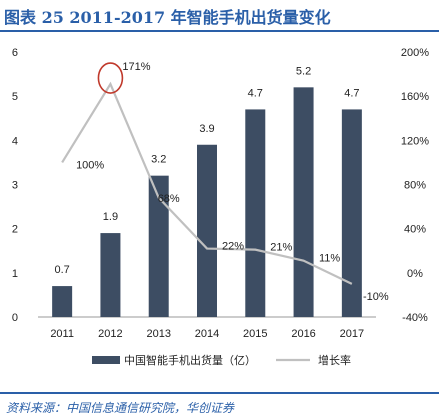 This screenshot has width=439, height=418. What do you see at coordinates (15, 141) in the screenshot?
I see `y-left-tick-label: 4` at bounding box center [15, 141].